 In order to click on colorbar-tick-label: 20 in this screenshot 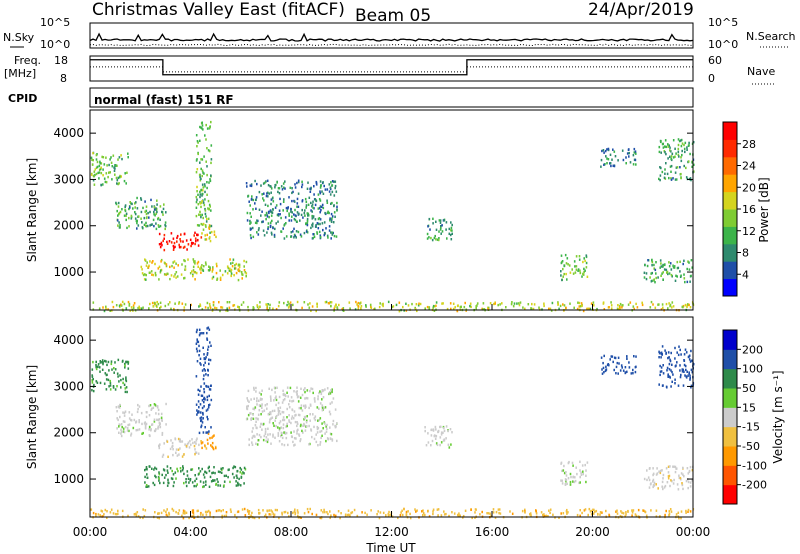, I will do `click(749, 187)`.